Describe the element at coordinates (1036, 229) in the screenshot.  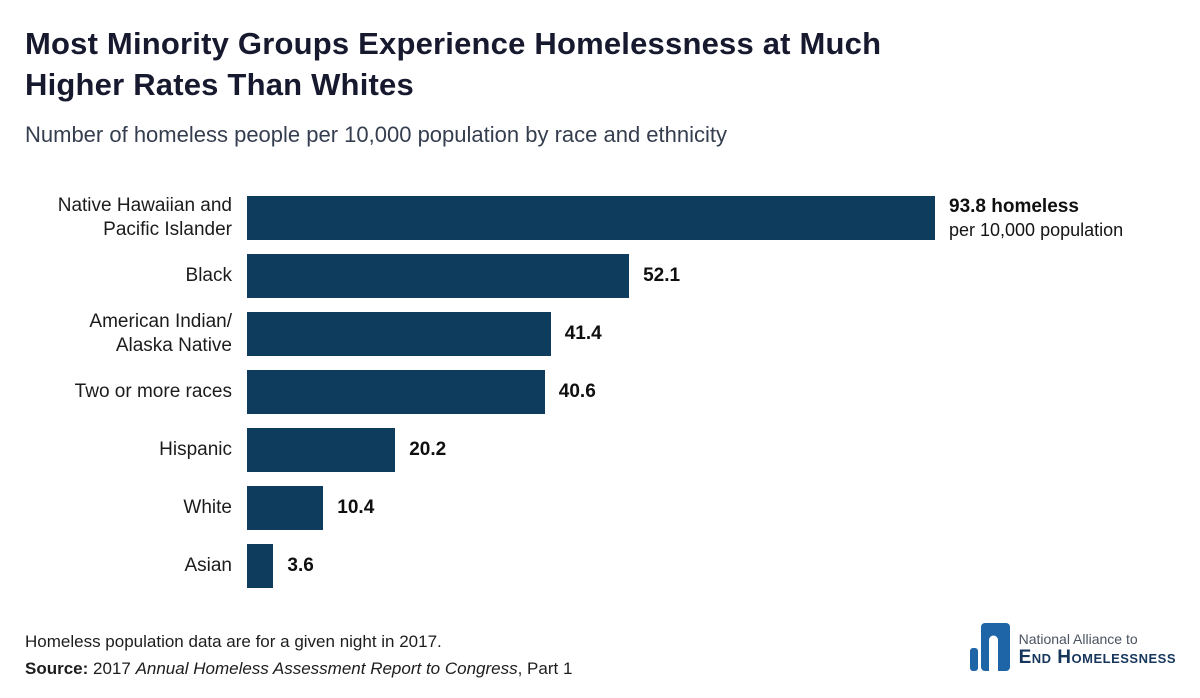
I see `value-sublabel: per 10,000 population` at that location.